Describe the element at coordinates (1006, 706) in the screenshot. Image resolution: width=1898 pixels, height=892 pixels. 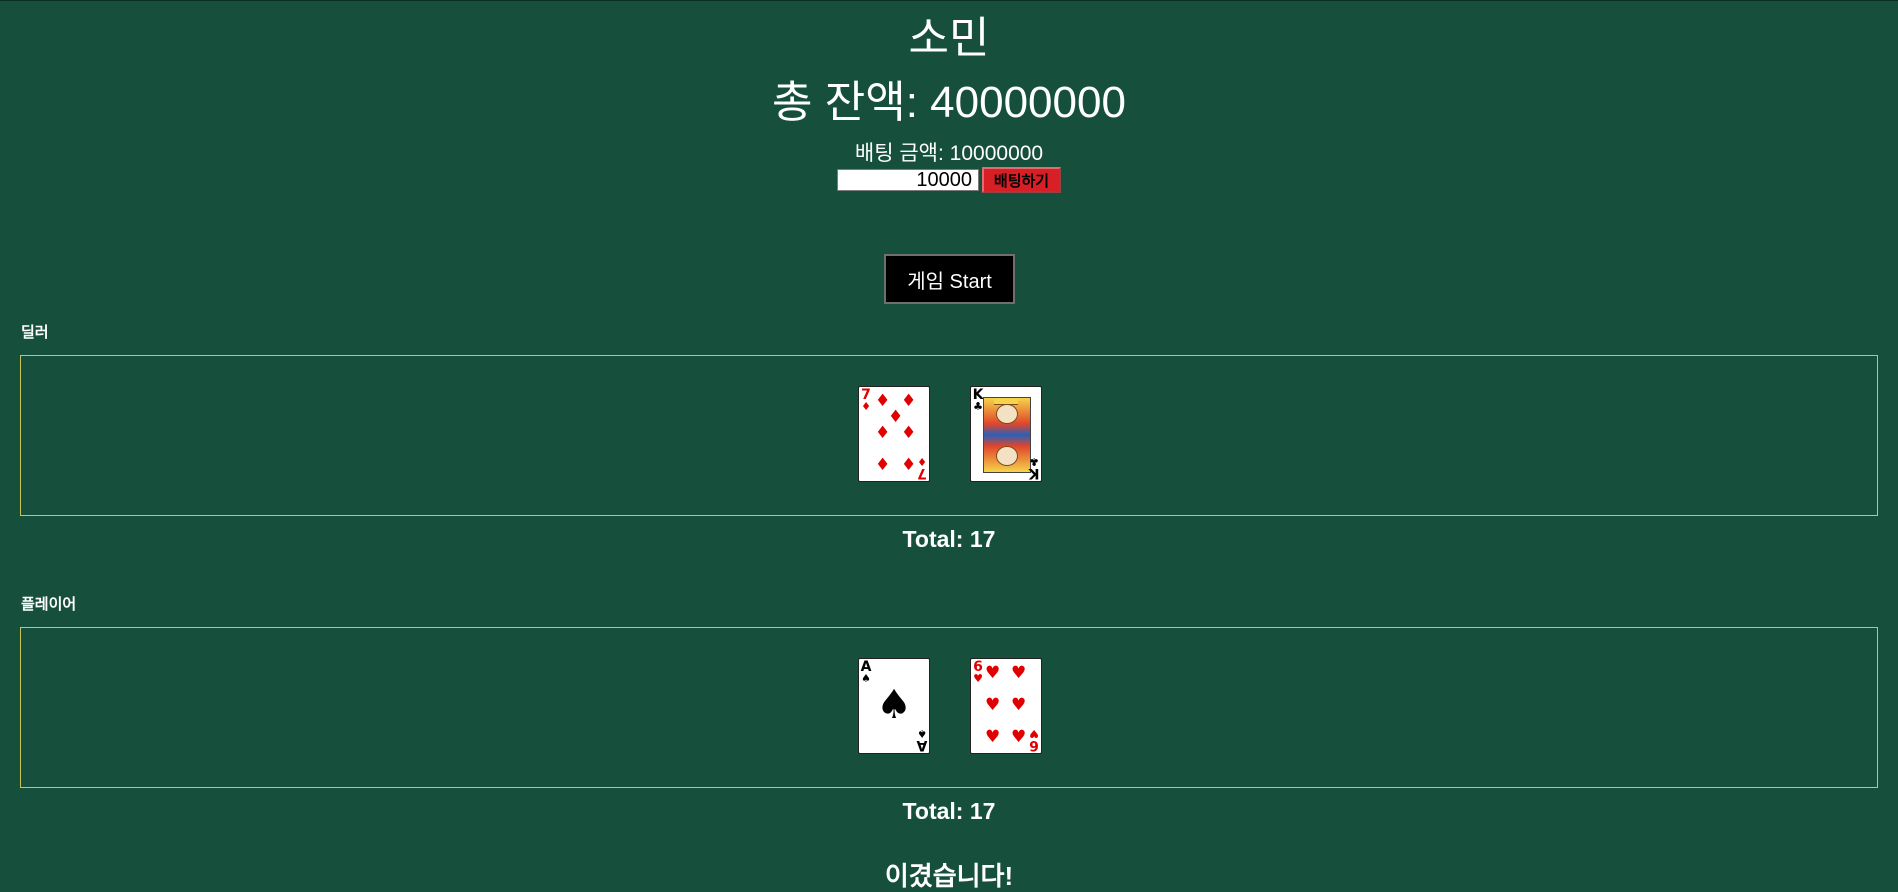
I see `player-card-6-hearts: 6 ♥ ♥ ♥ ♥ ♥ ♥ ♥ 6 ♥` at that location.